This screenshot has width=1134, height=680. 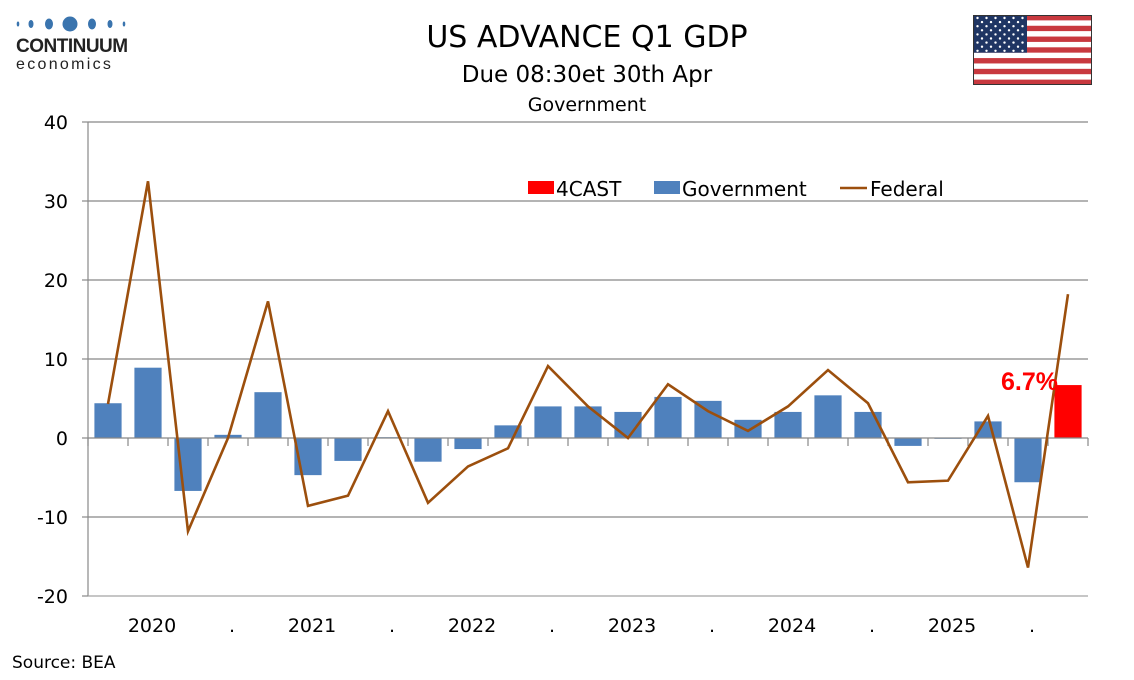 What do you see at coordinates (587, 37) in the screenshot?
I see `chart-title: US ADVANCE Q1 GDP` at bounding box center [587, 37].